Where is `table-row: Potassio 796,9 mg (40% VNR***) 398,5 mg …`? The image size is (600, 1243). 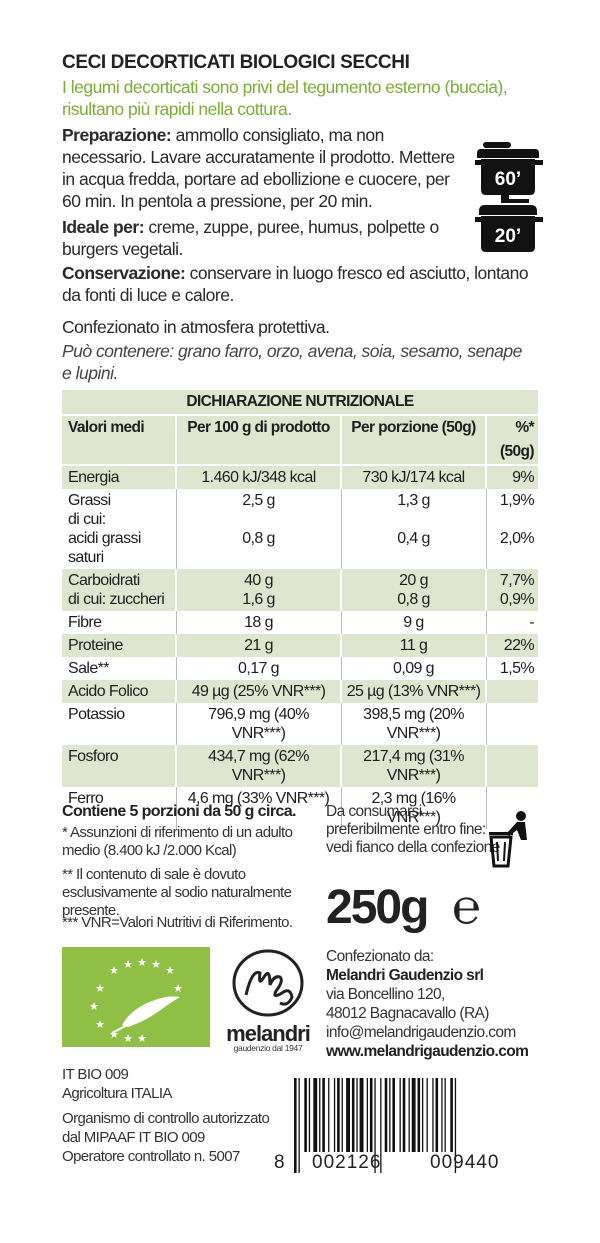 table-row: Potassio 796,9 mg (40% VNR***) 398,5 mg … is located at coordinates (300, 724).